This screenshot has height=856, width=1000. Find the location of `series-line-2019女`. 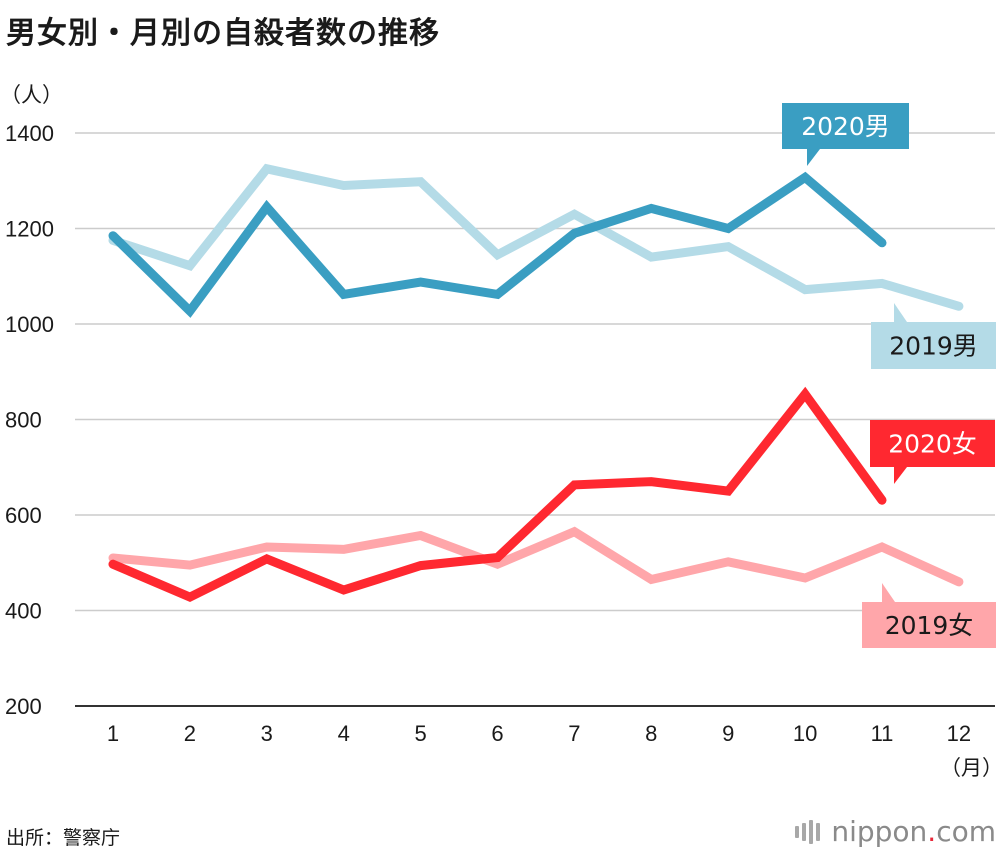

series-line-2019女 is located at coordinates (536, 556).